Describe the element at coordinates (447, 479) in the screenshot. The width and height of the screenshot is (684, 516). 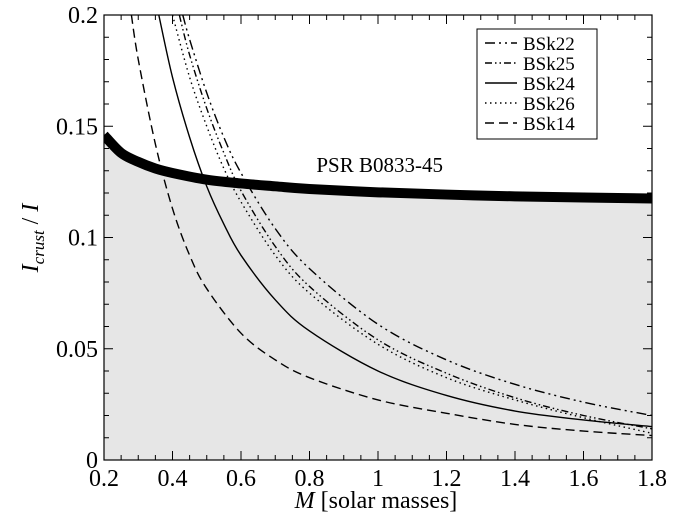
I see `x-tick-label: 1.2` at that location.